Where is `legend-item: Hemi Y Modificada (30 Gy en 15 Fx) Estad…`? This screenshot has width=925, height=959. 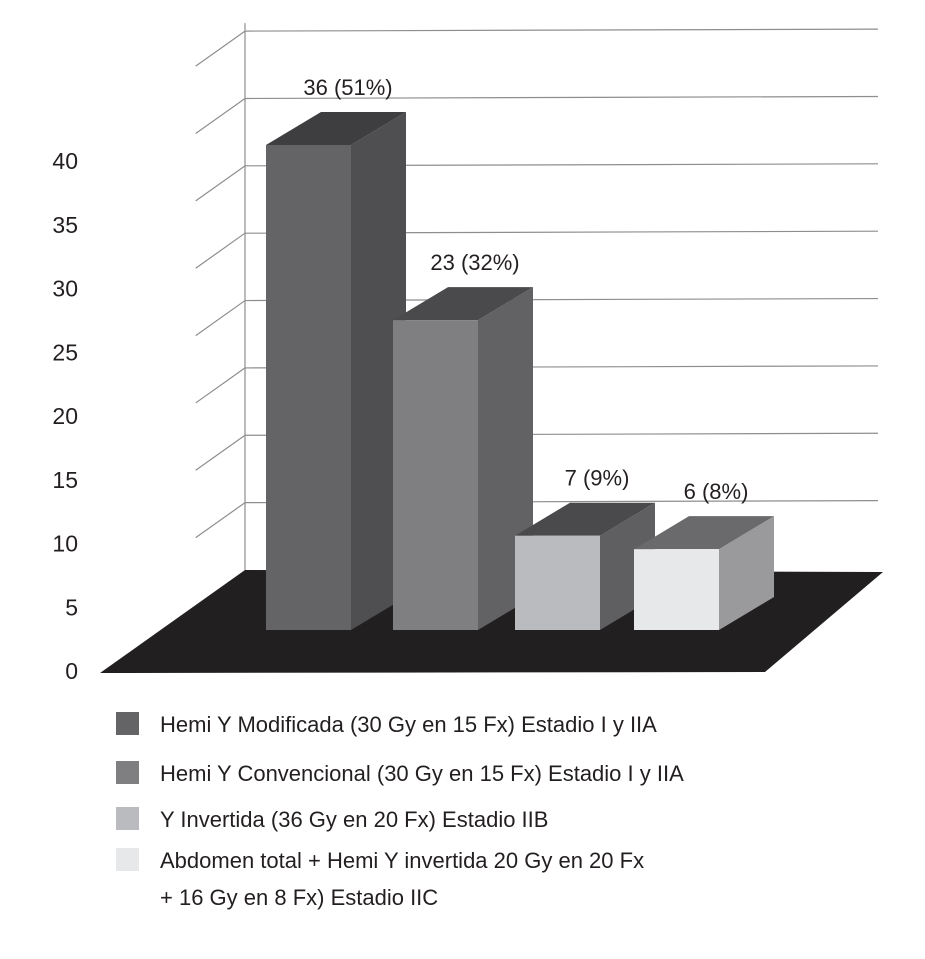
legend-item: Hemi Y Modificada (30 Gy en 15 Fx) Estad… is located at coordinates (386, 724).